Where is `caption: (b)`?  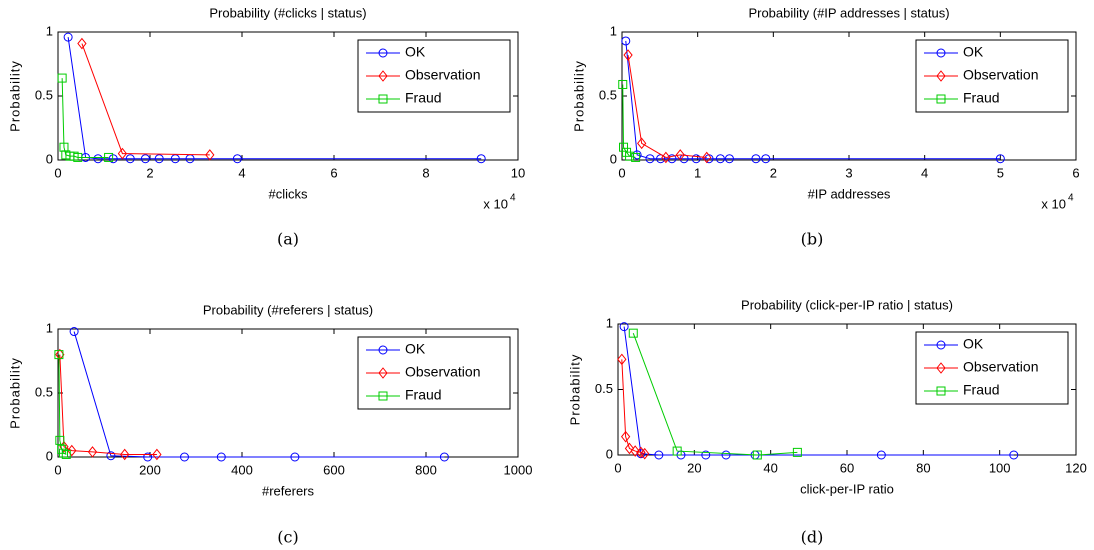 caption: (b) is located at coordinates (812, 239).